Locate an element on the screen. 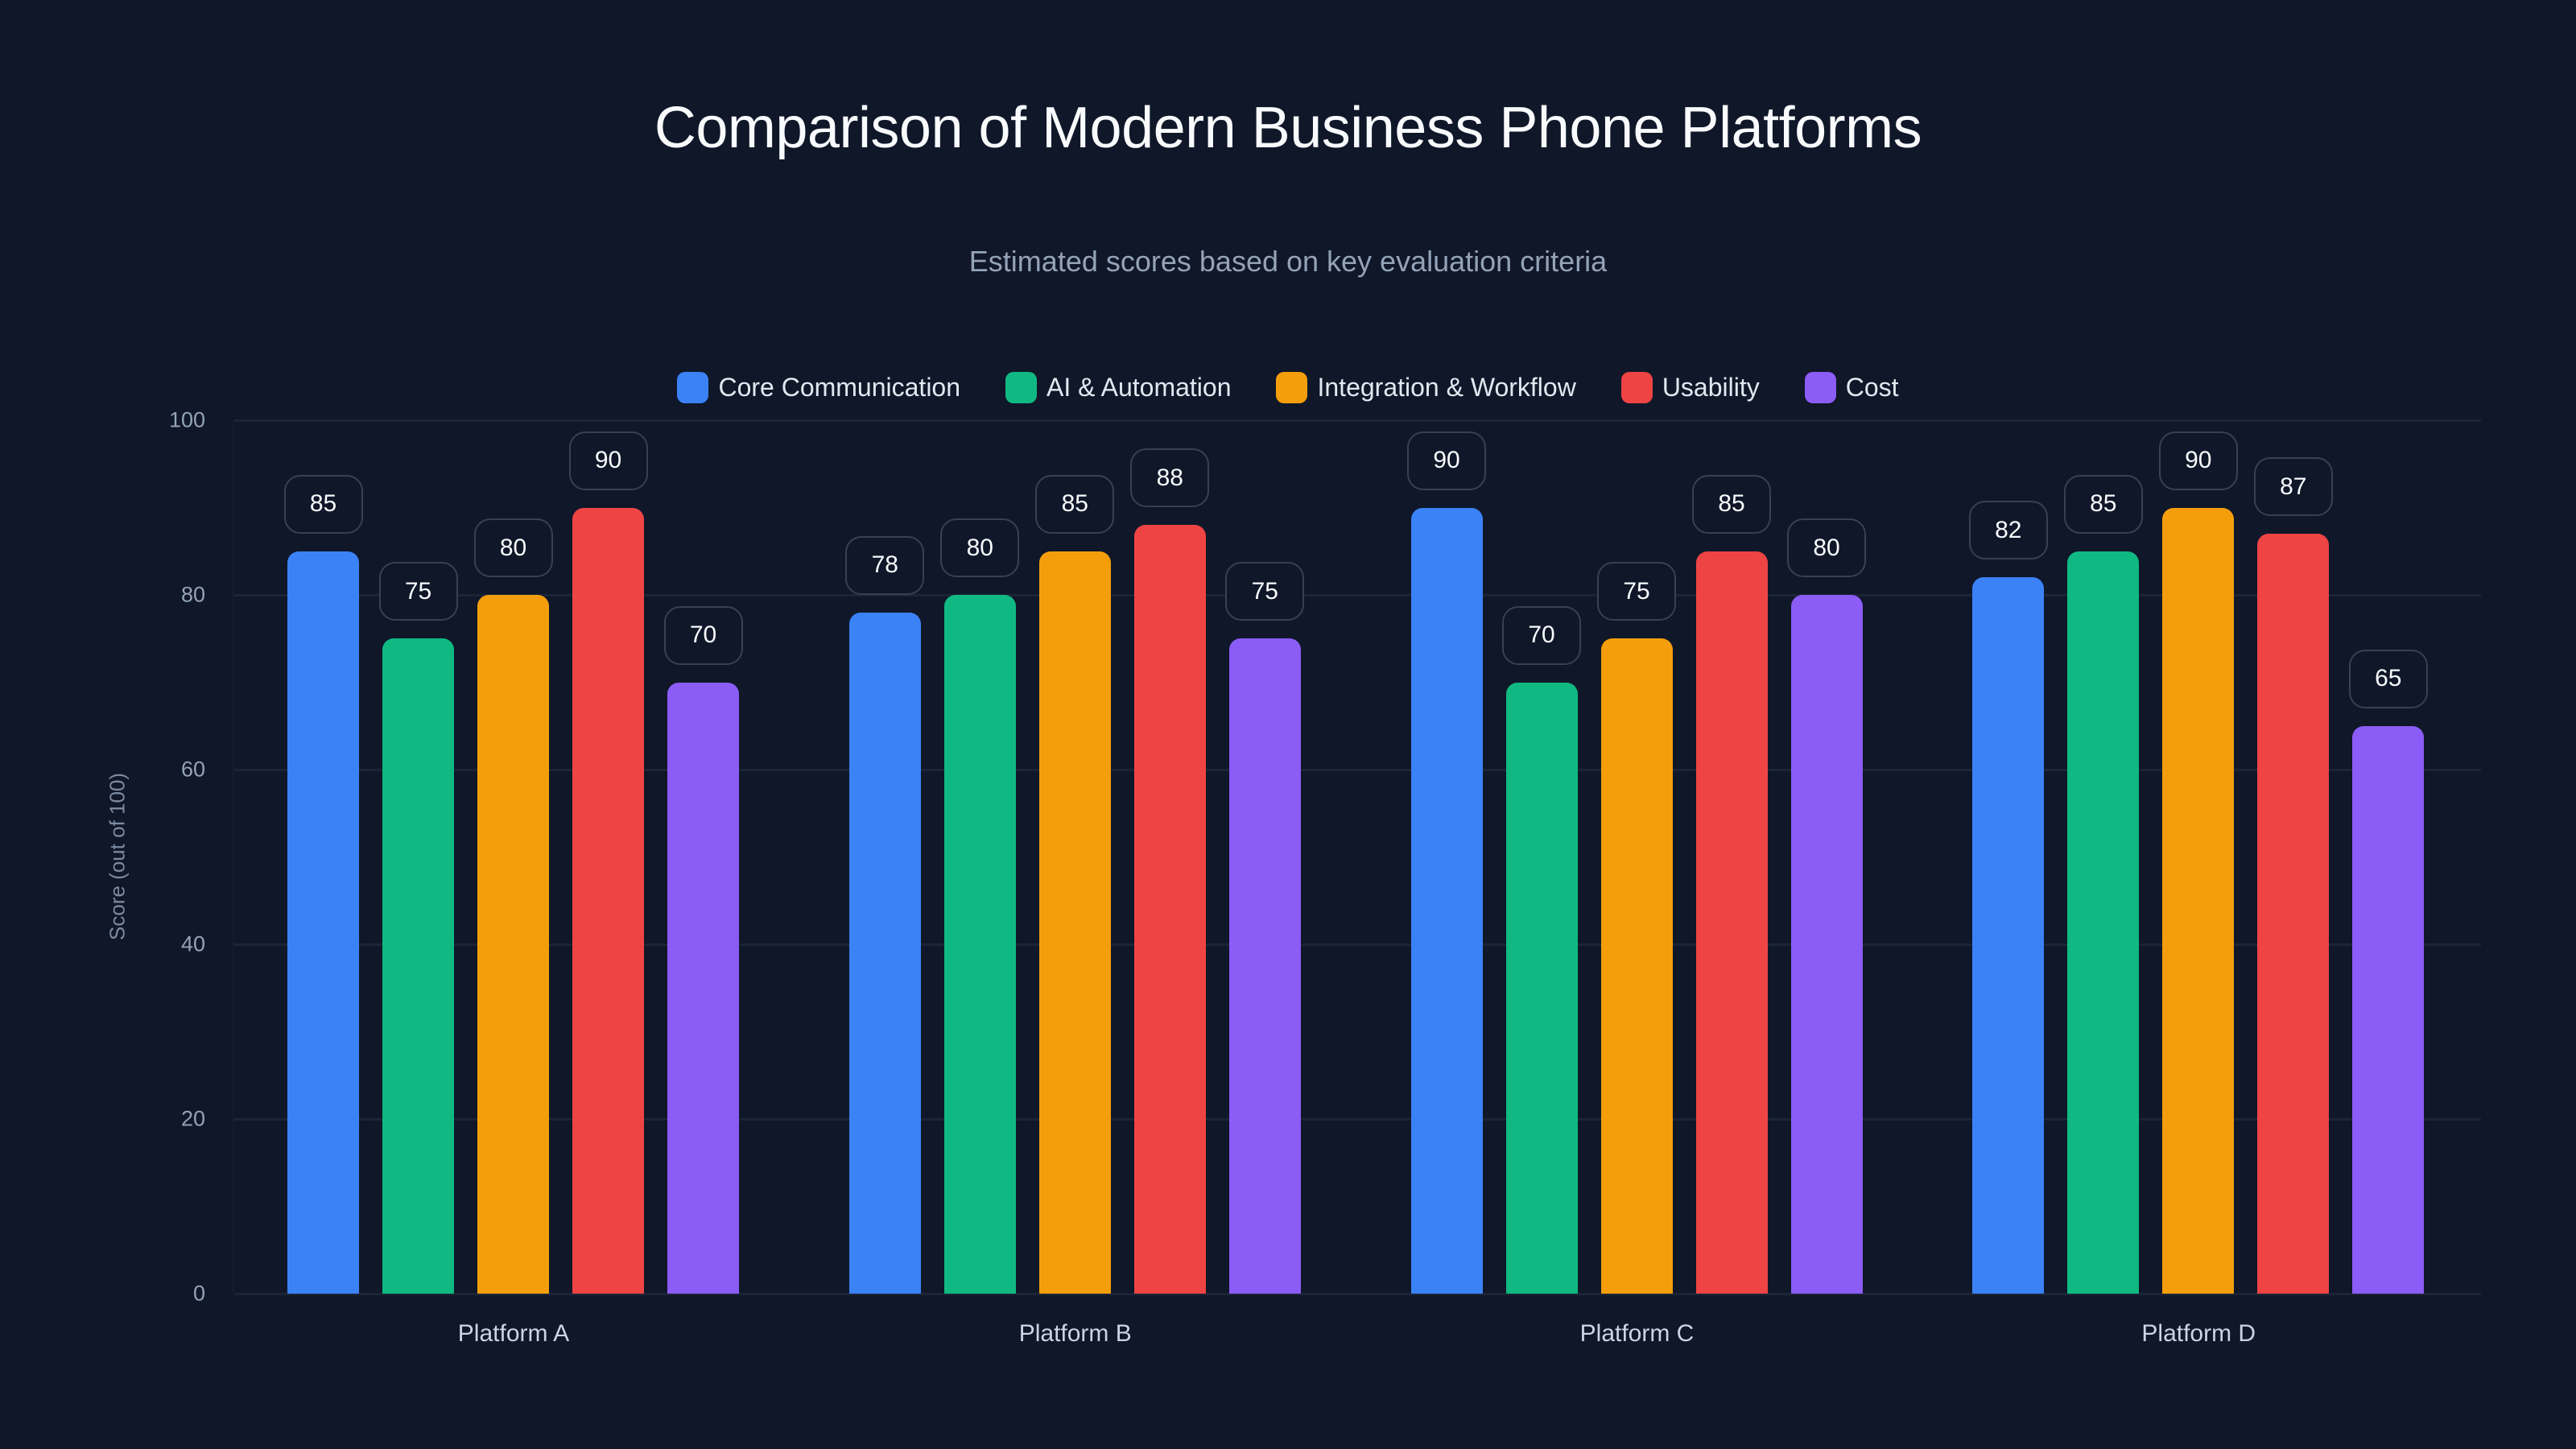  legend-item: Integration & Workflow is located at coordinates (1426, 387).